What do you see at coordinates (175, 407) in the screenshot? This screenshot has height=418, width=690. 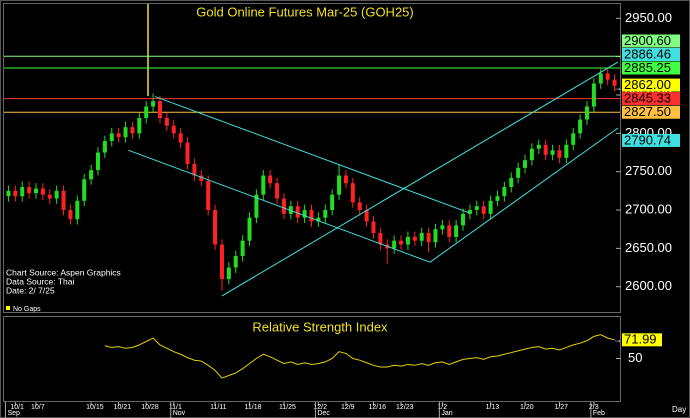 I see `x-tick-label: 11/1` at bounding box center [175, 407].